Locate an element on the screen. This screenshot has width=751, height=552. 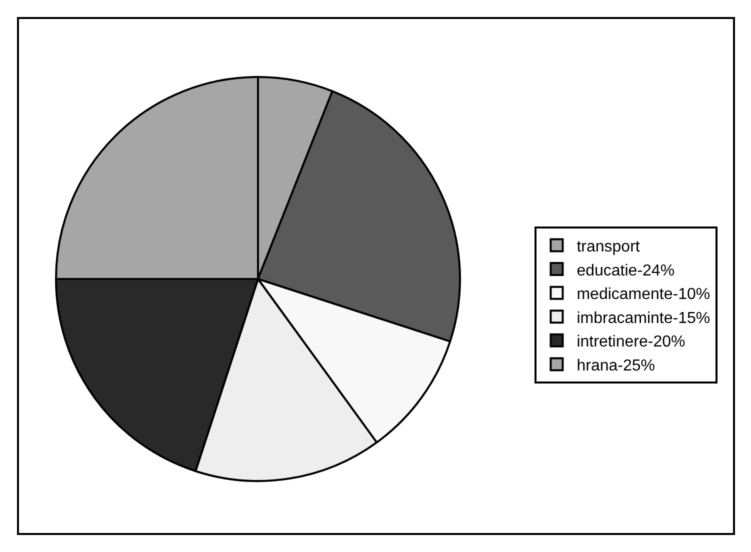
legend-label: medicamente-10% is located at coordinates (643, 295).